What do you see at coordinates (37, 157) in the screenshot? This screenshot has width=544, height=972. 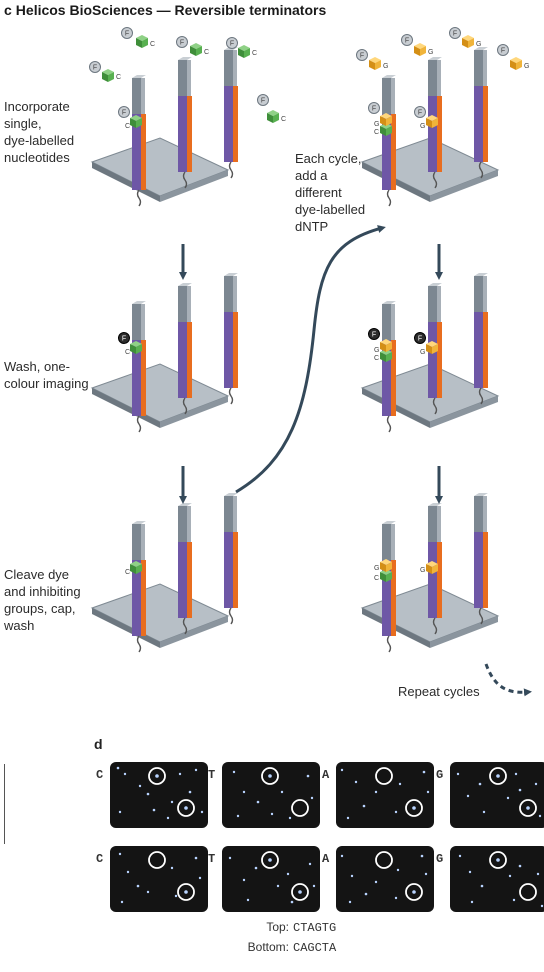 I see `step-line: nucleotides` at bounding box center [37, 157].